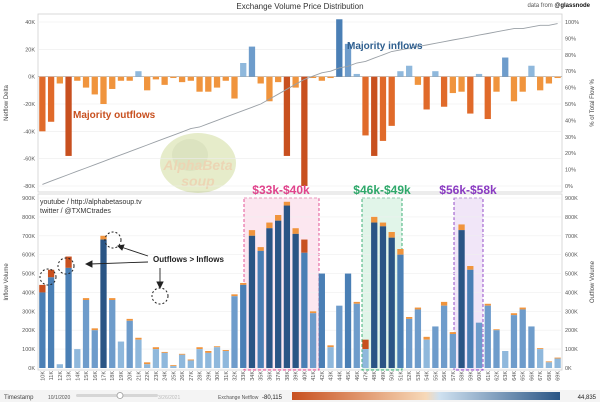 The height and width of the screenshot is (407, 600). I want to click on top-y2-tick-label: 50%, so click(570, 105).